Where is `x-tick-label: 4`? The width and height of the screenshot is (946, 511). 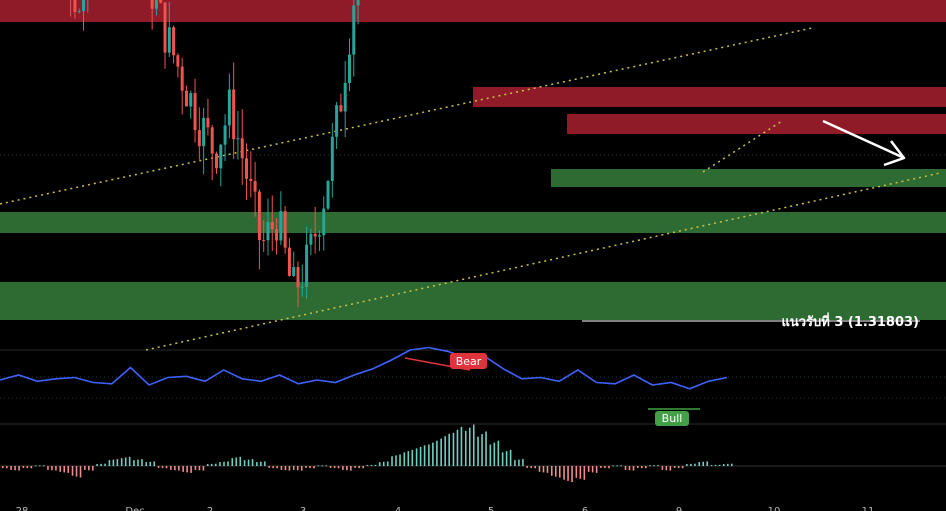 x-tick-label: 4 is located at coordinates (398, 508).